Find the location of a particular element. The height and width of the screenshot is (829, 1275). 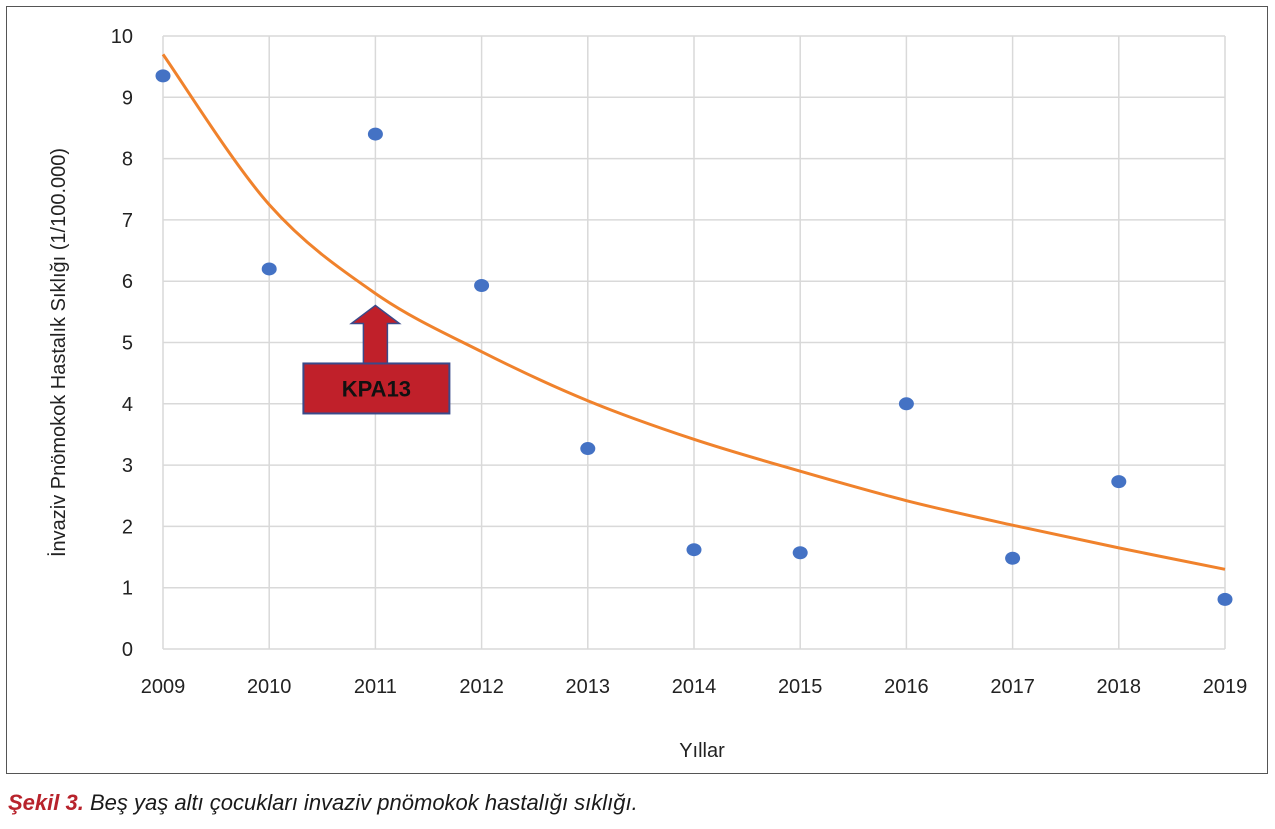

x-axis-title: Yıllar is located at coordinates (702, 751).